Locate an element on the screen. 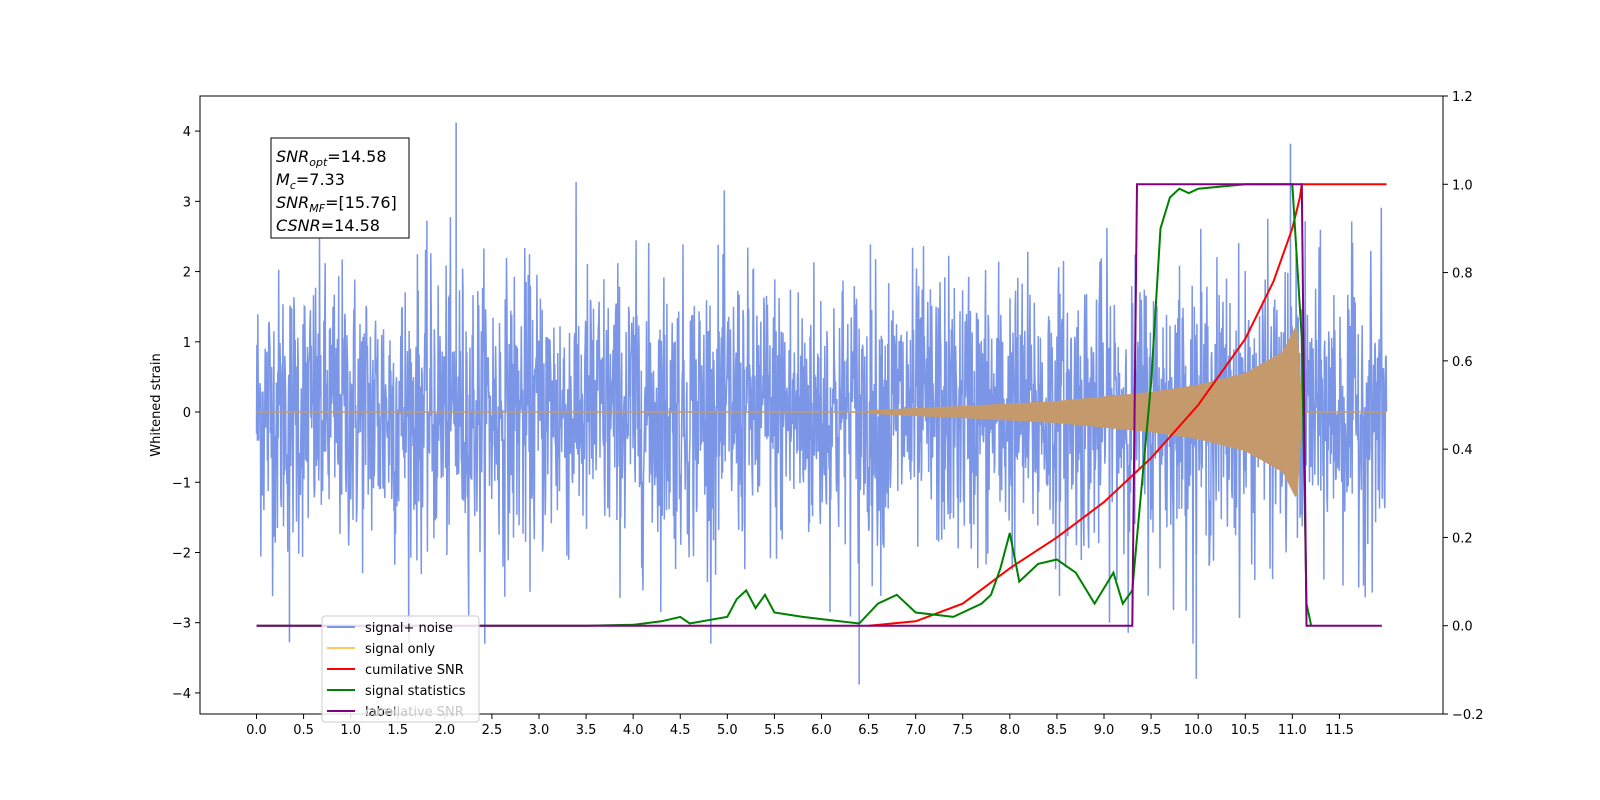 Image resolution: width=1600 pixels, height=800 pixels. legend-label: signal+ noise is located at coordinates (409, 628).